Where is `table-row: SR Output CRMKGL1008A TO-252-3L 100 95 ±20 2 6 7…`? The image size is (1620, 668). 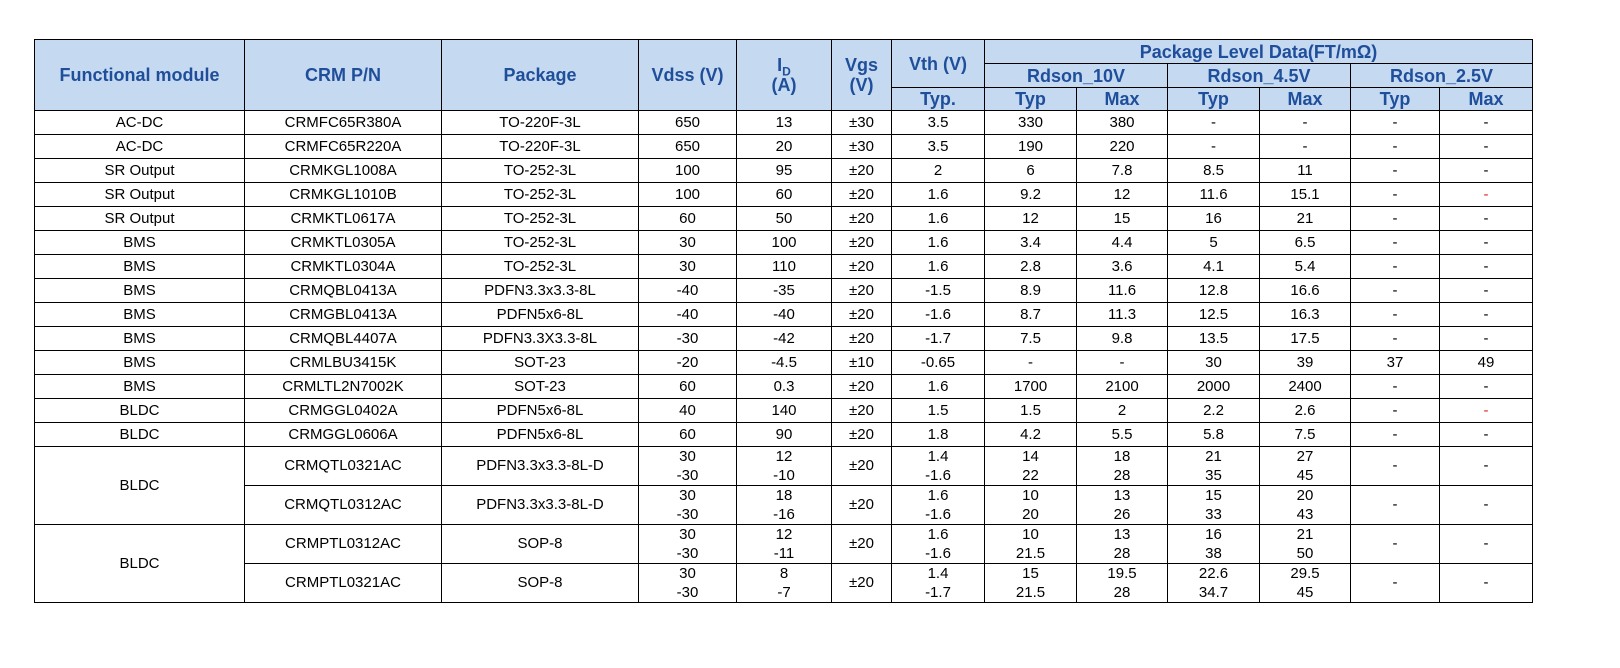
table-row: SR Output CRMKGL1008A TO-252-3L 100 95 ±20 2 6 7… is located at coordinates (784, 170).